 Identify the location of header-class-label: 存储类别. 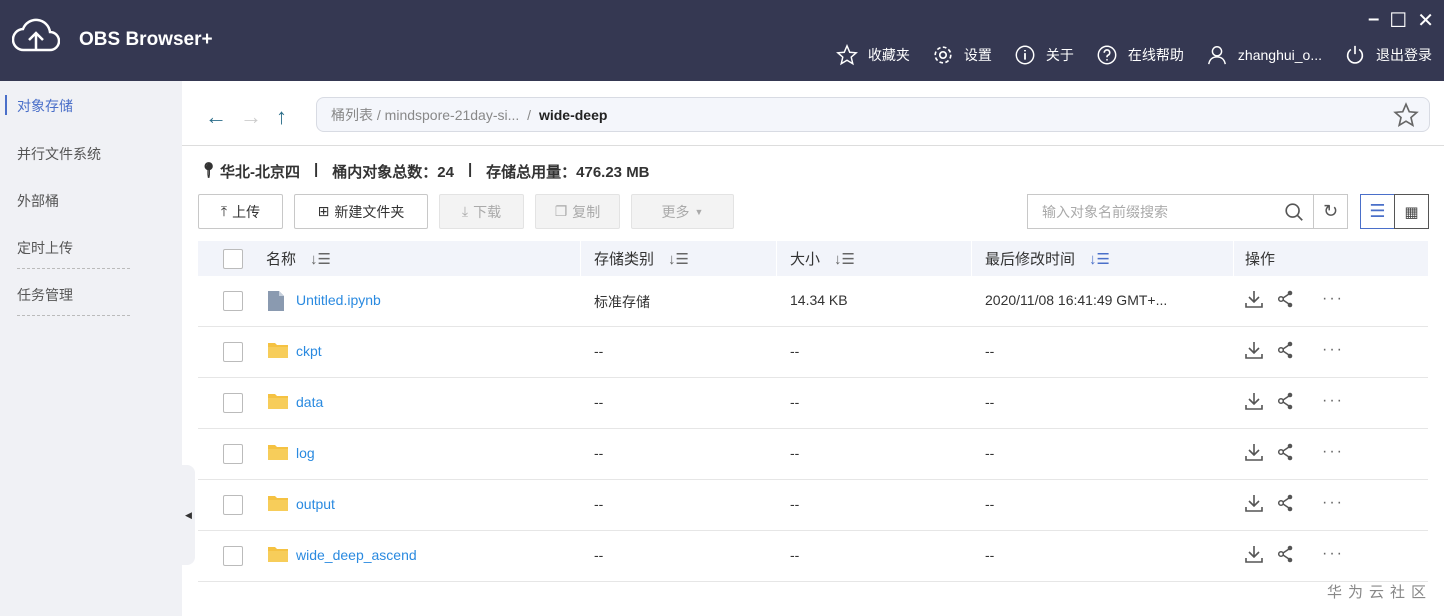
(624, 259).